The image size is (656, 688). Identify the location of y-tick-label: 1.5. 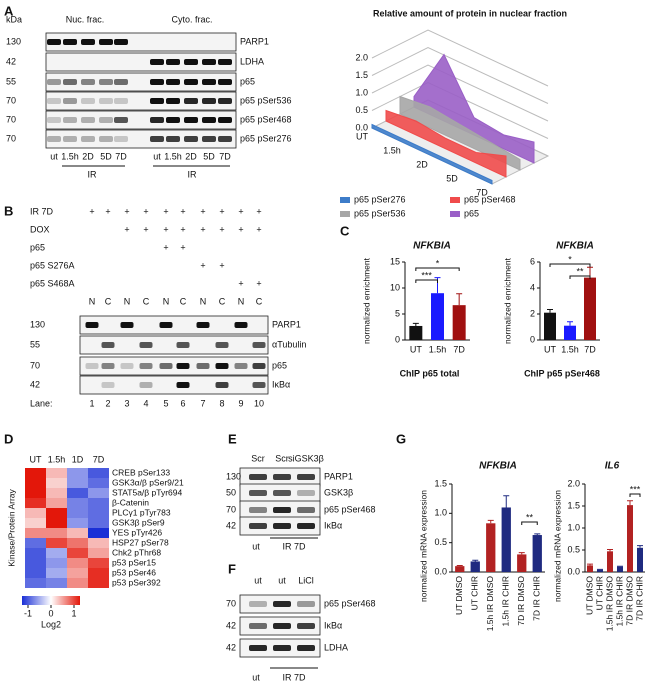
(440, 483).